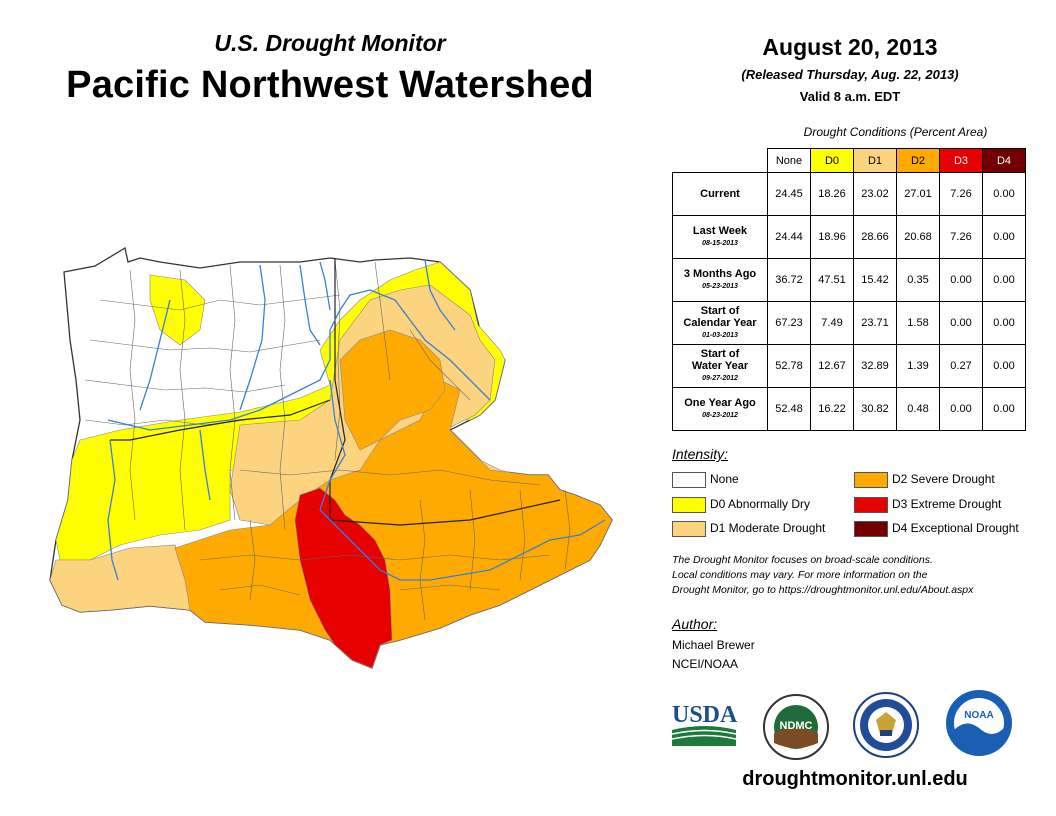 The image size is (1056, 816). I want to click on row-date: 08-15-2013, so click(720, 243).